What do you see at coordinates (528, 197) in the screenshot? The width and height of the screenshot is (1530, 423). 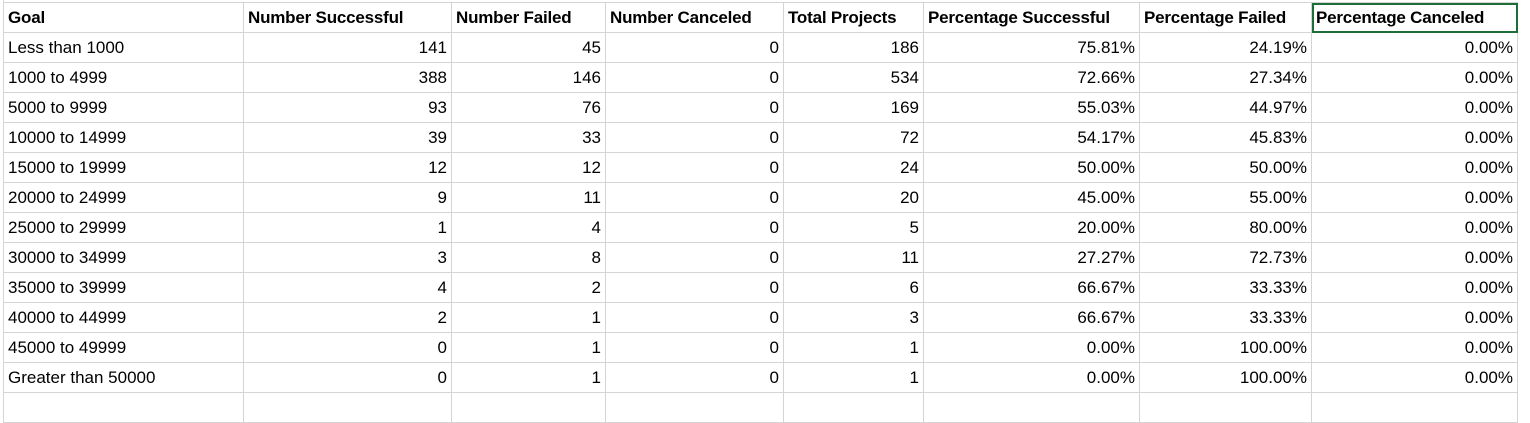 I see `cell-number-failed: 11` at bounding box center [528, 197].